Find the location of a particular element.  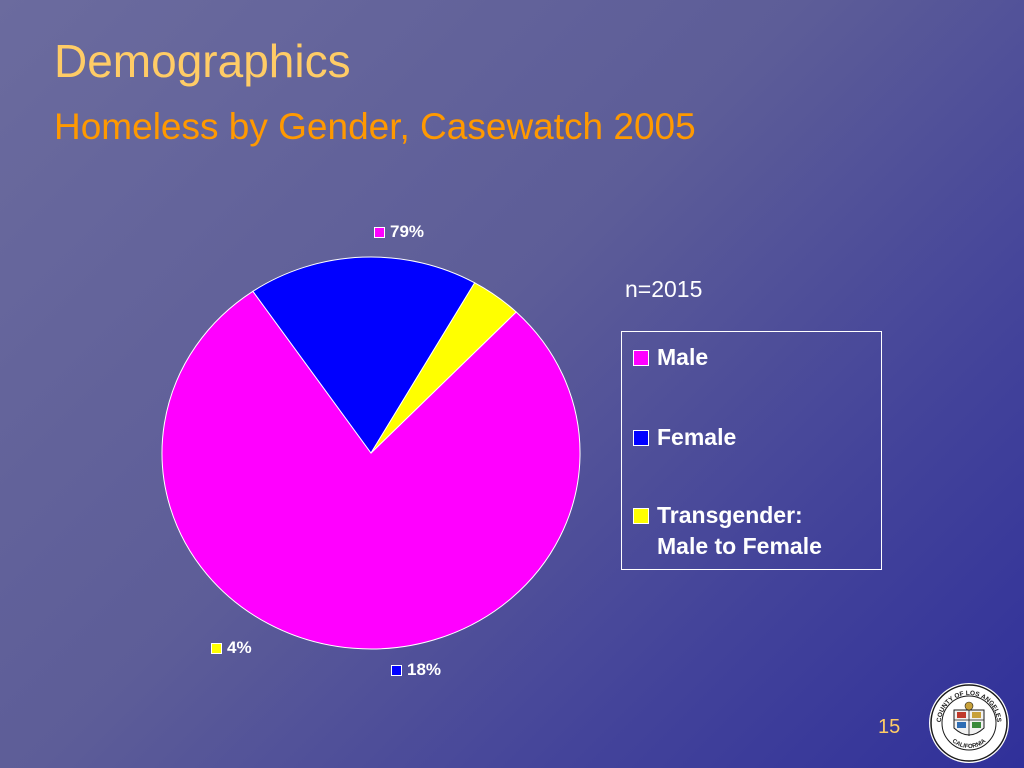

slide-subtitle: Homeless by Gender, Casewatch 2005 is located at coordinates (375, 126).